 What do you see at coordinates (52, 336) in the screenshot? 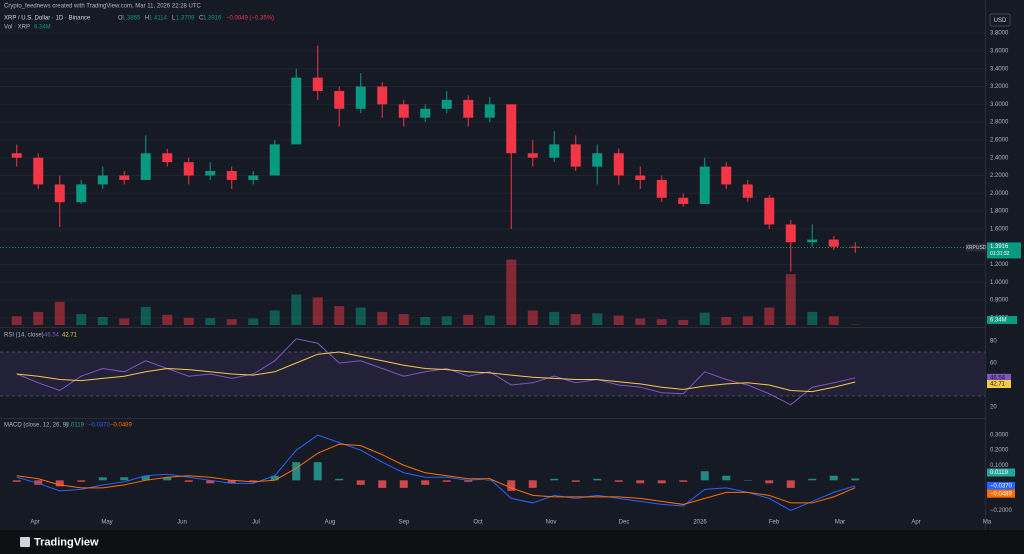
I see `legend-value: 46.54` at bounding box center [52, 336].